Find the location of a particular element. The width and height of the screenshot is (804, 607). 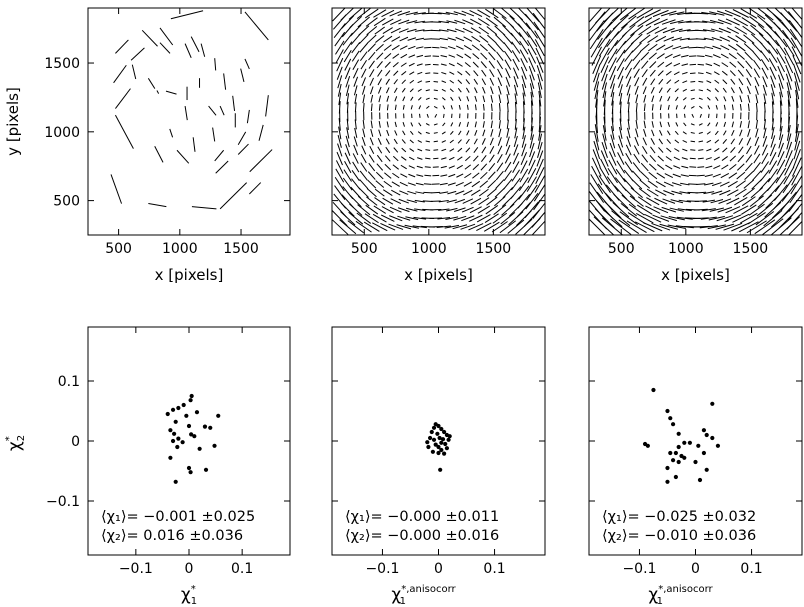

panel-frame is located at coordinates (695, 121).